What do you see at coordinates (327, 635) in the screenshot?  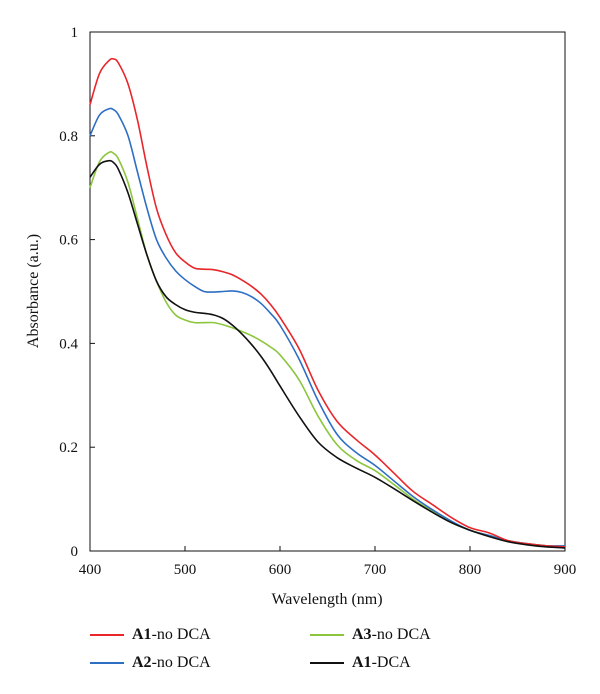 I see `legend-swatch-a3-no-dca` at bounding box center [327, 635].